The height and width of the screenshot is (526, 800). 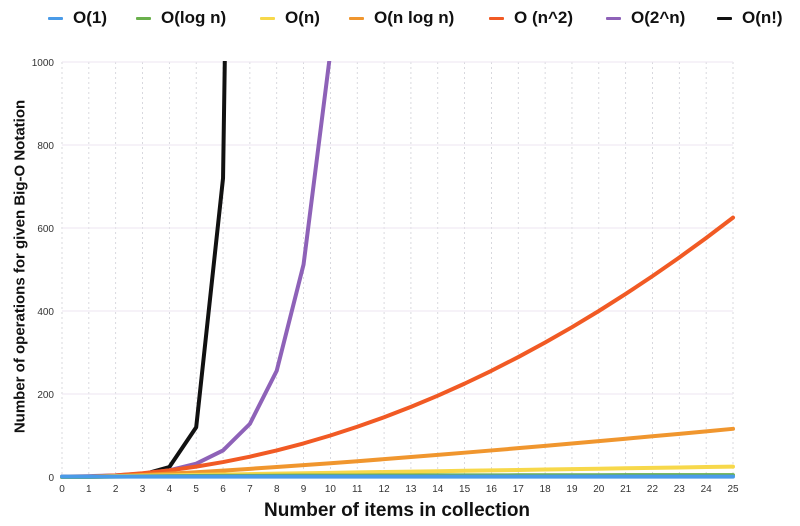 What do you see at coordinates (762, 17) in the screenshot?
I see `legend-label: O(n!)` at bounding box center [762, 17].